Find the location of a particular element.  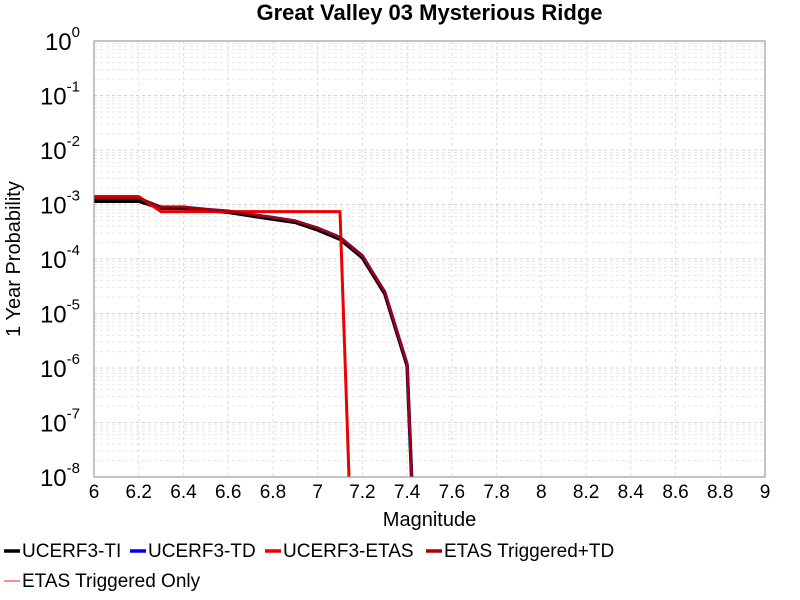

x-tick-label: 8.8 is located at coordinates (720, 492).